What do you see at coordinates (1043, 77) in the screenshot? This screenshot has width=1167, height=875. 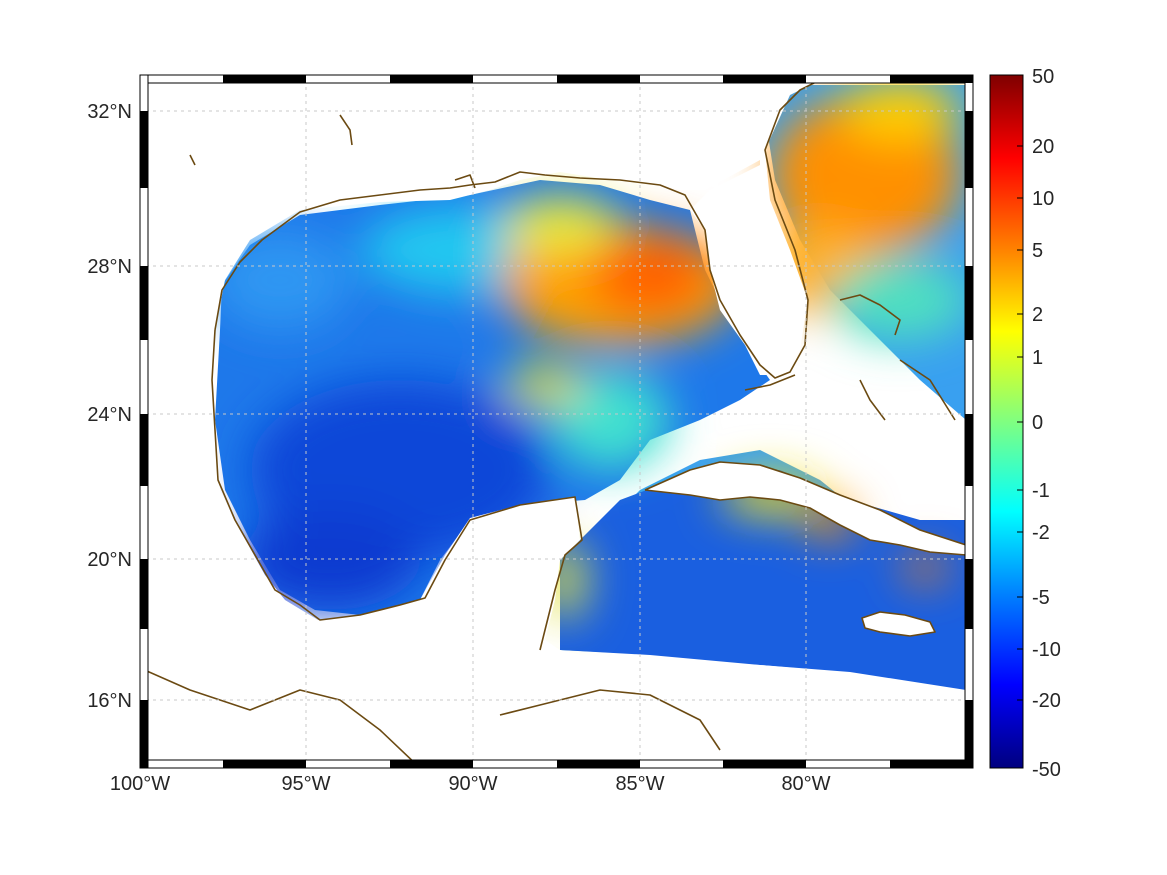 I see `colorbar-tick-label: 50` at bounding box center [1043, 77].